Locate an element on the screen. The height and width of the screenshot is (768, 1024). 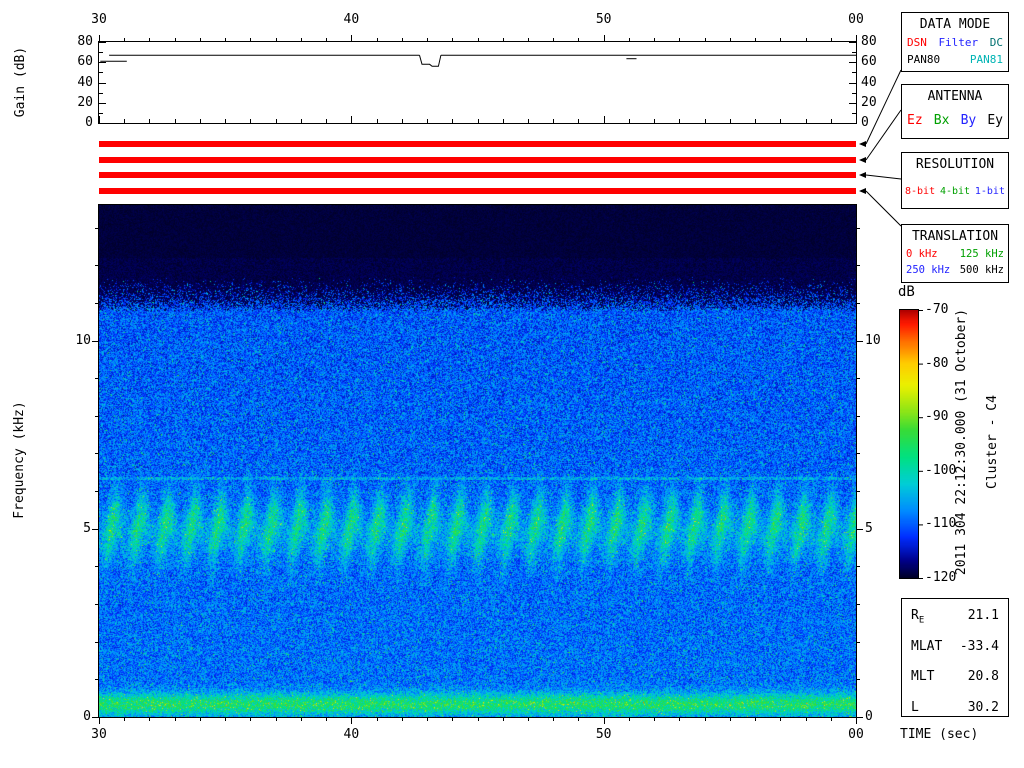
antenna-options-row: Ez Bx By Ey is located at coordinates (955, 121).